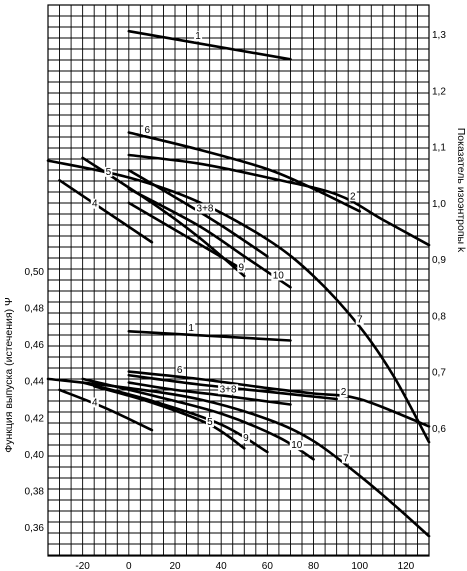 This screenshot has height=571, width=467. Describe the element at coordinates (439, 429) in the screenshot. I see `y-right-tick-label: 0,6` at that location.